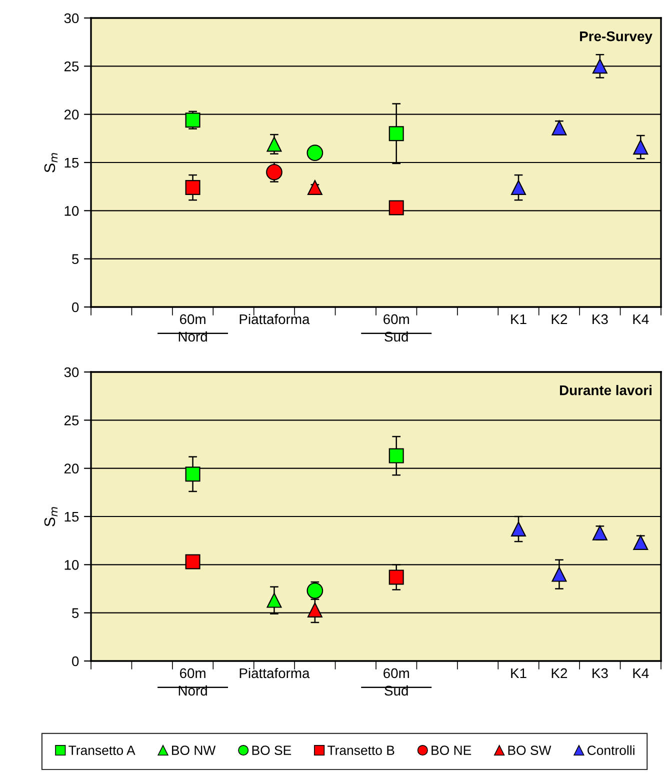 The height and width of the screenshot is (773, 669). What do you see at coordinates (616, 37) in the screenshot?
I see `text: Pre-Survey` at bounding box center [616, 37].